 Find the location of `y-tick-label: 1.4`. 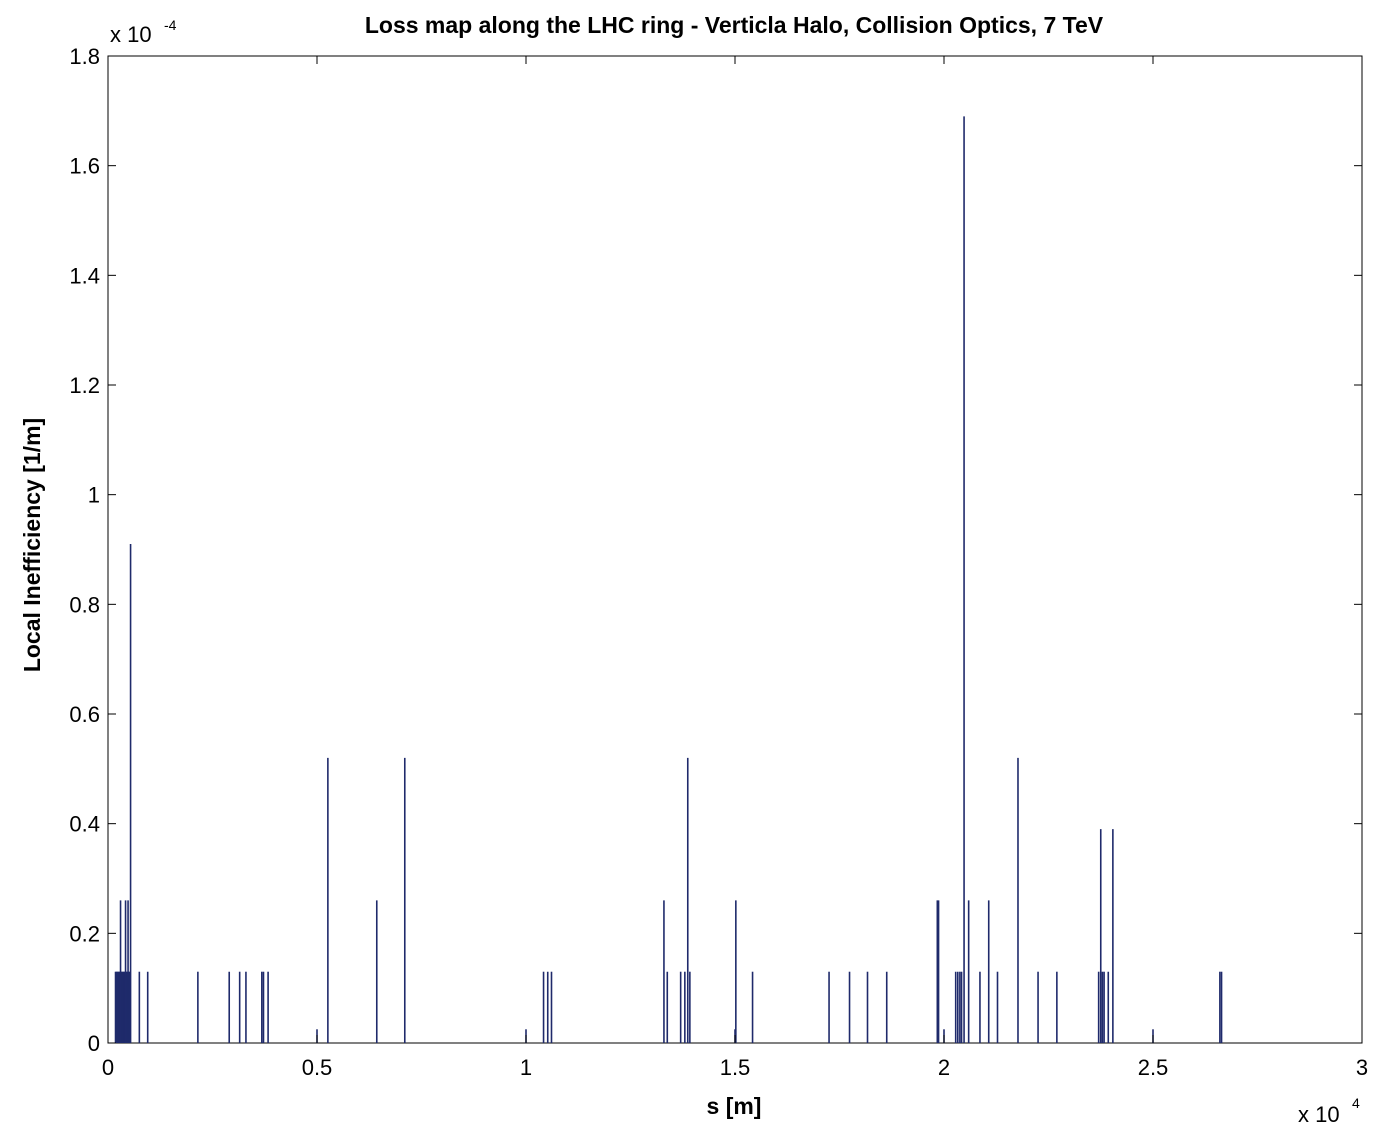

y-tick-label: 1.4 is located at coordinates (84, 275).